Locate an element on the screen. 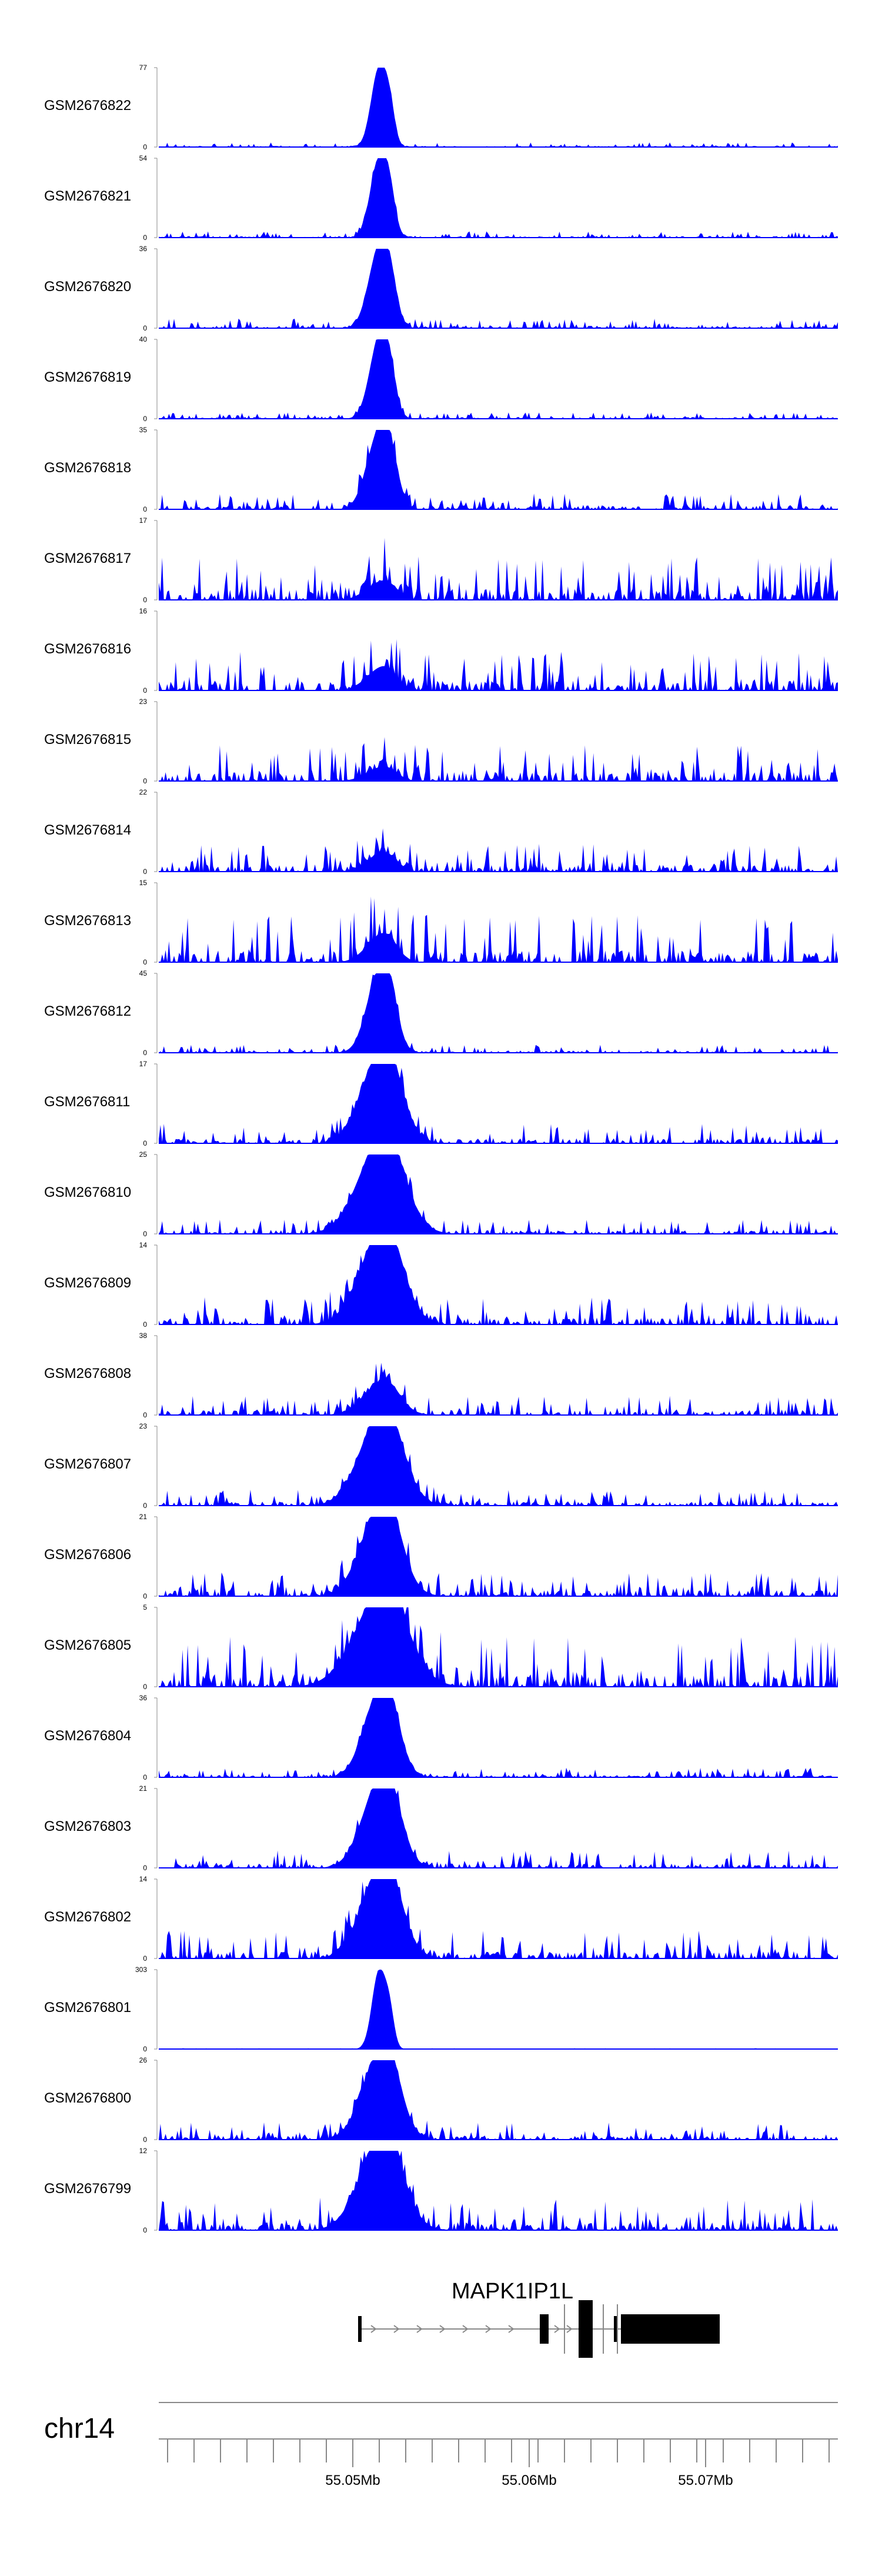 This screenshot has height=2576, width=882. track-label: GSM2676811 is located at coordinates (87, 1102).